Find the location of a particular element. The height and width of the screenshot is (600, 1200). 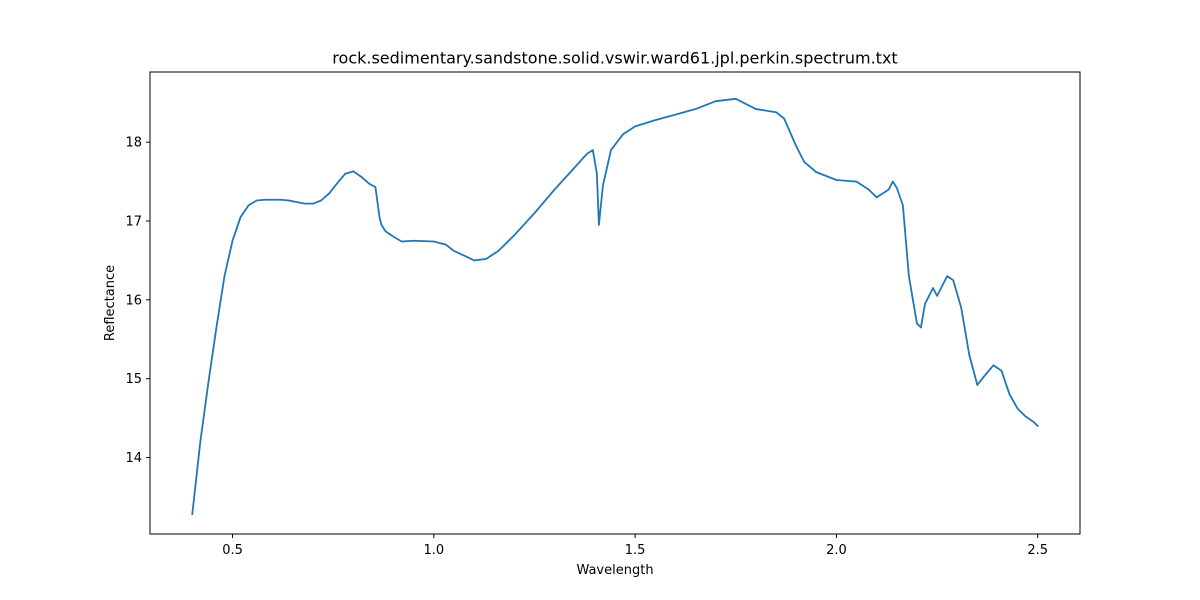

y-tick: 14 is located at coordinates (137, 458).